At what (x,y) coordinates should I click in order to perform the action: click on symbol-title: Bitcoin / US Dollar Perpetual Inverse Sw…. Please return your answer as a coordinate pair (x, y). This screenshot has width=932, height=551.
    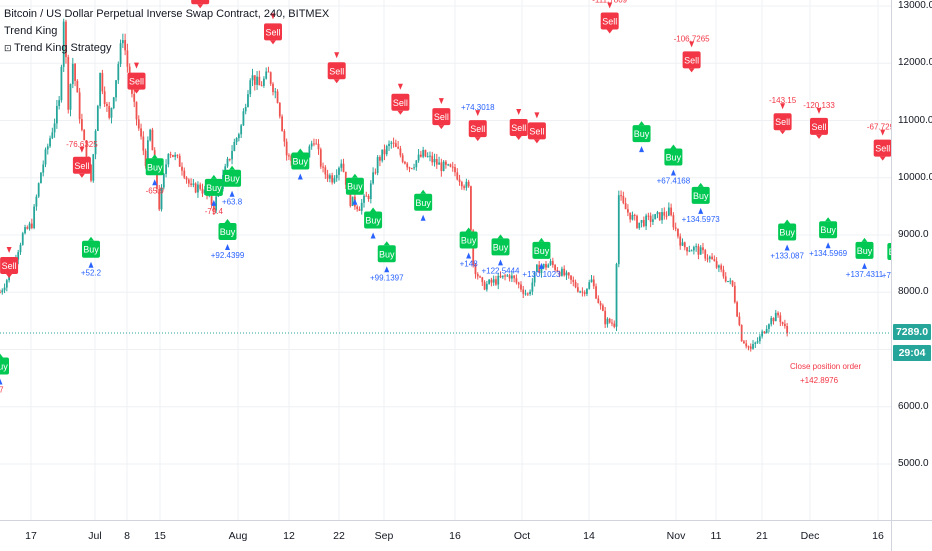
    Looking at the image, I should click on (167, 14).